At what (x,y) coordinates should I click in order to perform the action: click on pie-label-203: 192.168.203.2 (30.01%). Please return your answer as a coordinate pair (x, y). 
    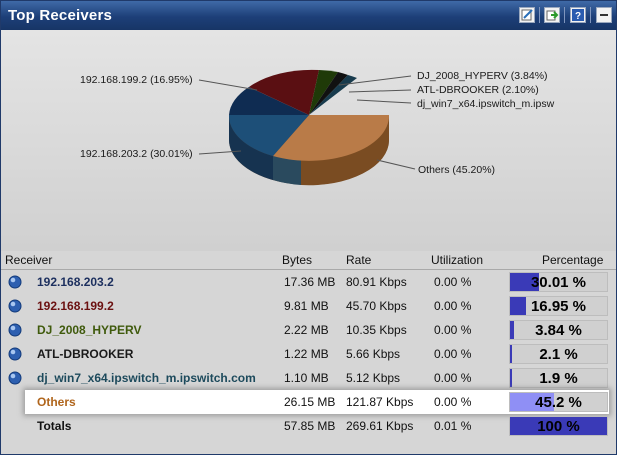
    Looking at the image, I should click on (136, 154).